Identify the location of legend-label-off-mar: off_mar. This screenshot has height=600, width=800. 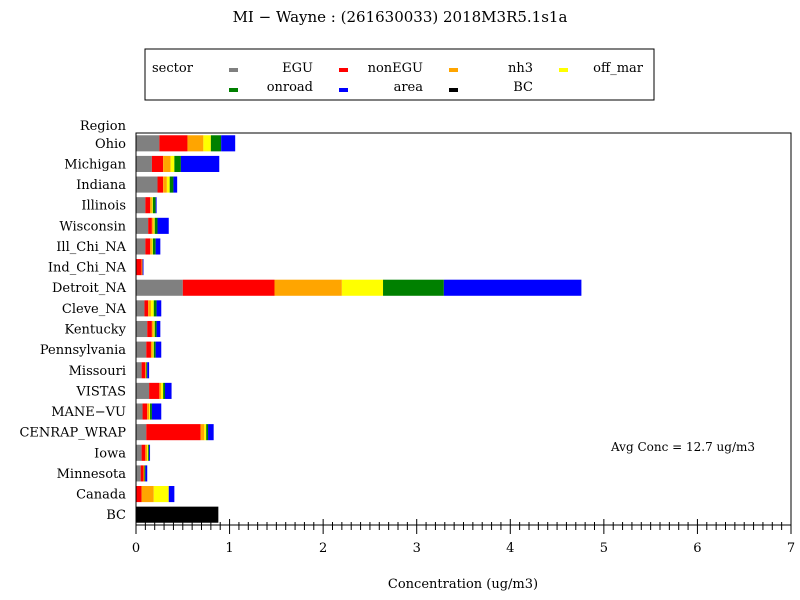
(618, 68).